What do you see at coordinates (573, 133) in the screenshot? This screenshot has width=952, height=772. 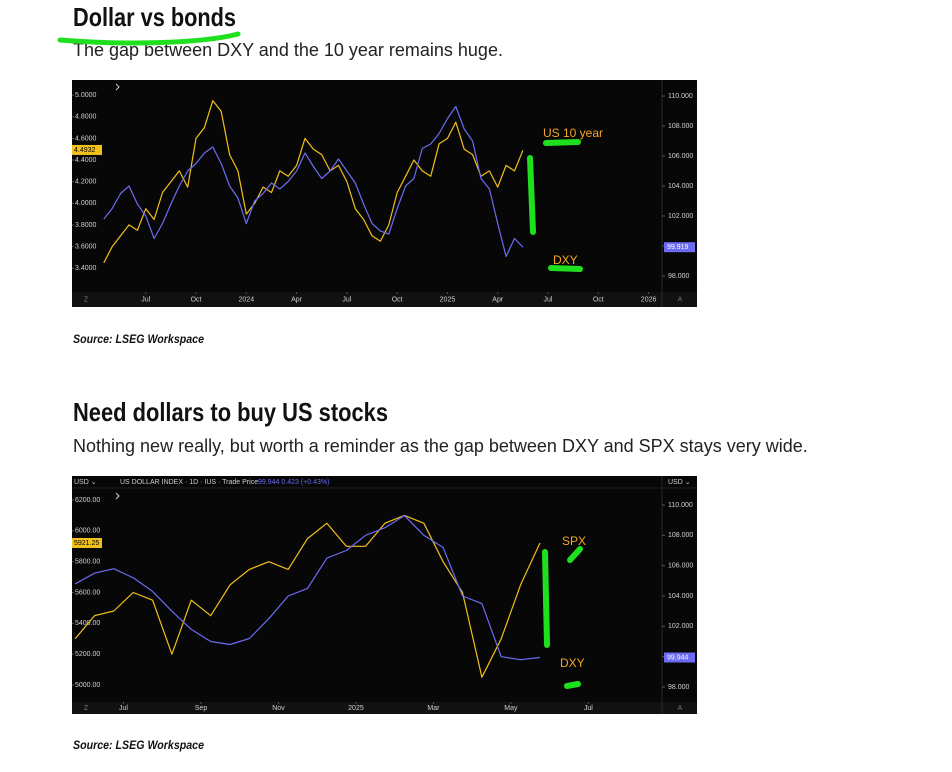 I see `chart-annotation: US 10 year` at bounding box center [573, 133].